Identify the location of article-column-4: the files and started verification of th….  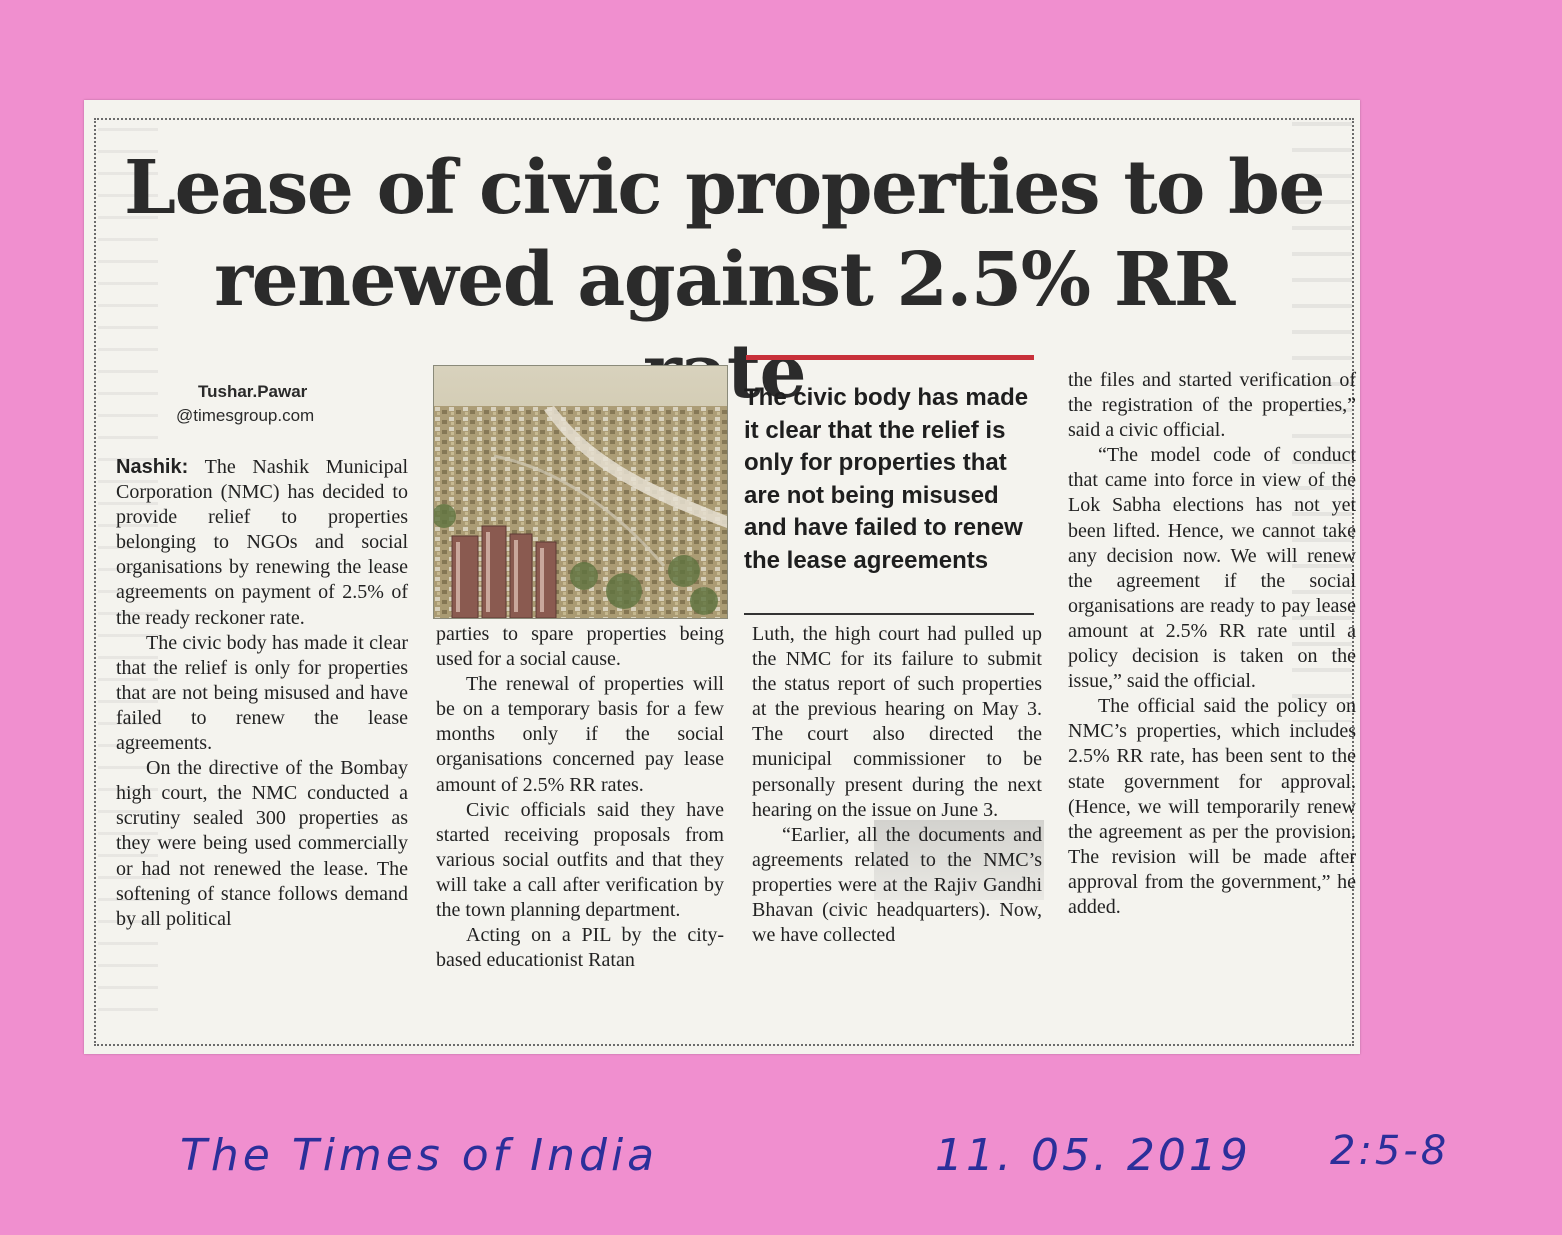
(1212, 644).